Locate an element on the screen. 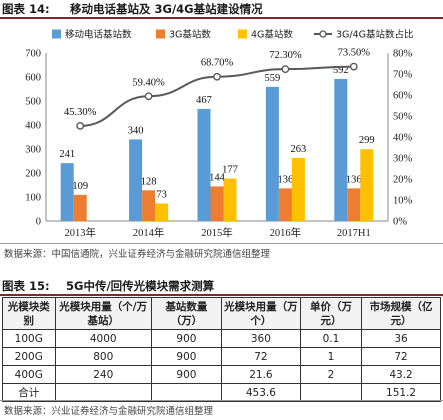 This screenshot has width=443, height=420. legend-swatch-marker is located at coordinates (323, 34).